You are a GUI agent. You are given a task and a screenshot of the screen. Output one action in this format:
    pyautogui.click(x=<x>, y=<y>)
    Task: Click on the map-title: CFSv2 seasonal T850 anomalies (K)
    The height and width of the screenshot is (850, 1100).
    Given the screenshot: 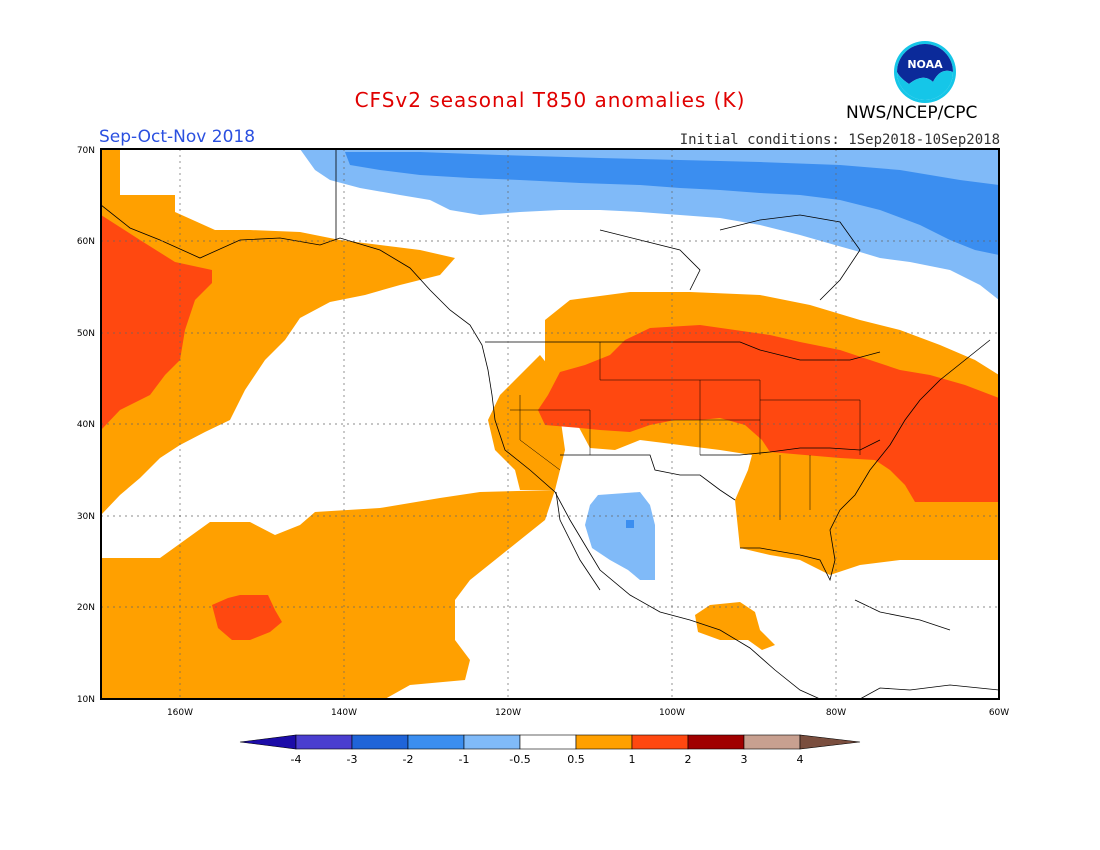 What is the action you would take?
    pyautogui.click(x=550, y=100)
    